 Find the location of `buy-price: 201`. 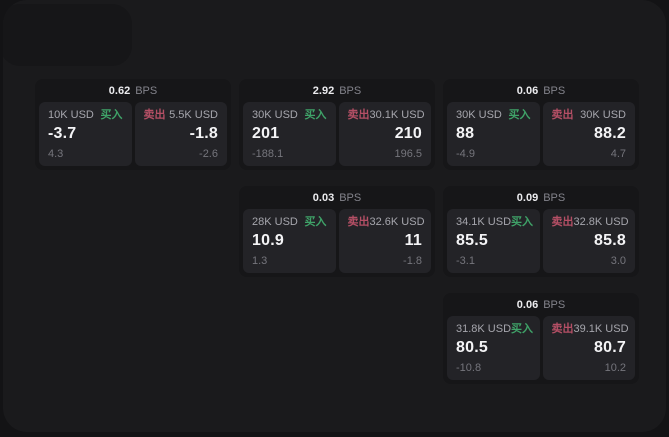

buy-price: 201 is located at coordinates (266, 133).